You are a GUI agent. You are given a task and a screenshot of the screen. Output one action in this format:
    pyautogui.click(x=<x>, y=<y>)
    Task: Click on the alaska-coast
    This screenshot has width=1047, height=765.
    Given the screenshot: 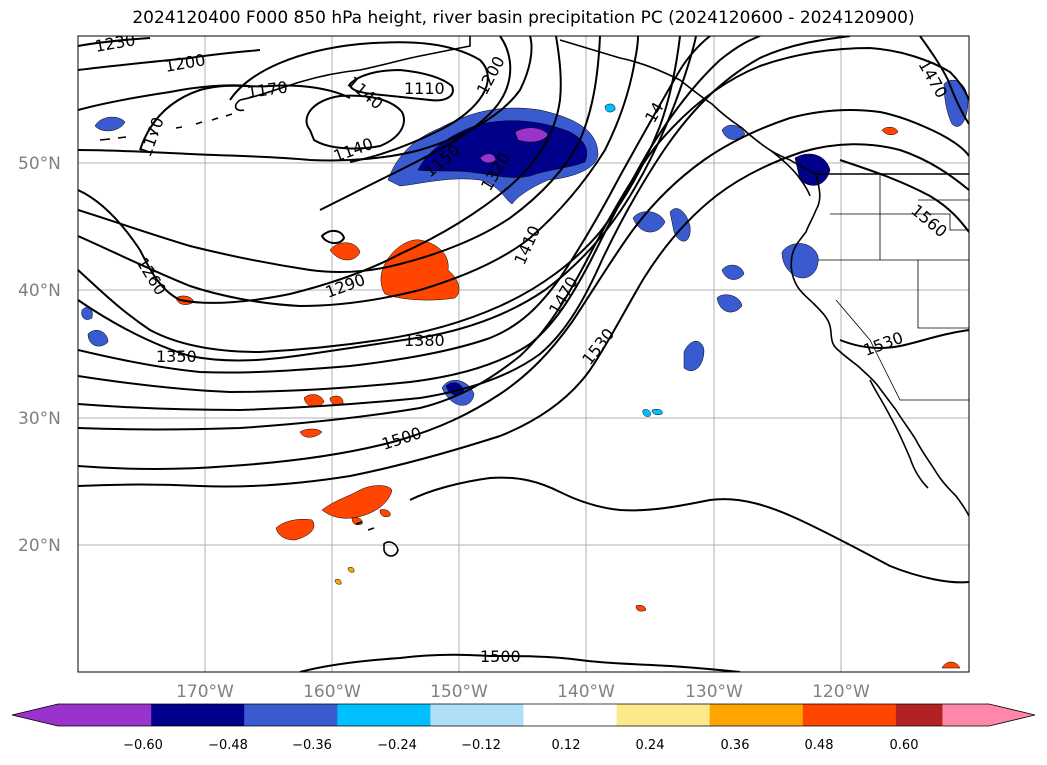 What is the action you would take?
    pyautogui.click(x=355, y=68)
    